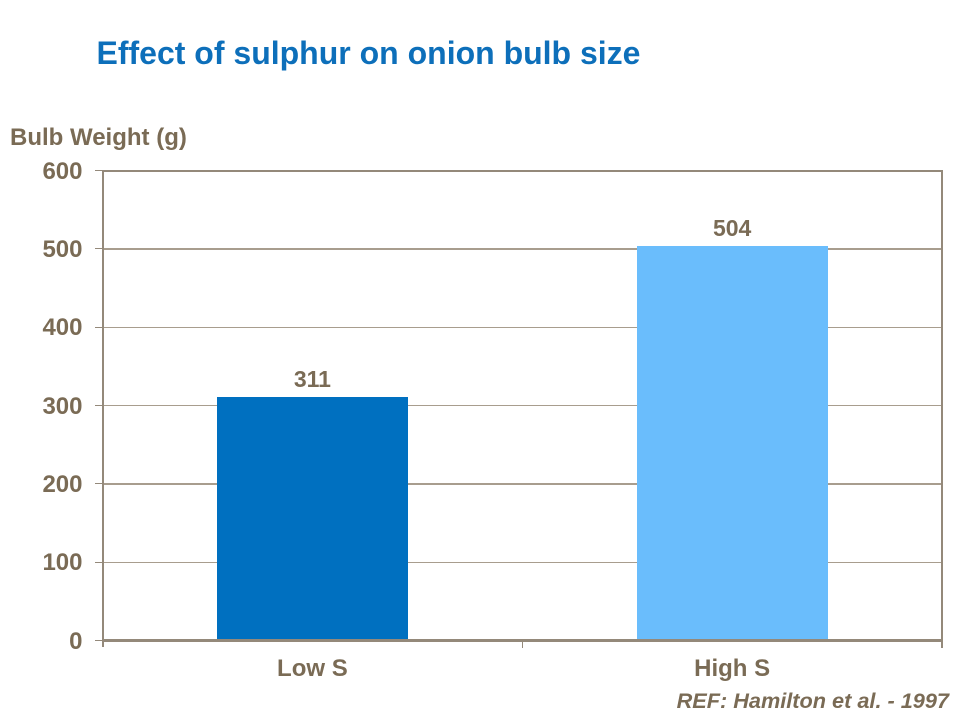 The image size is (960, 720). What do you see at coordinates (522, 170) in the screenshot?
I see `plot-top-border` at bounding box center [522, 170].